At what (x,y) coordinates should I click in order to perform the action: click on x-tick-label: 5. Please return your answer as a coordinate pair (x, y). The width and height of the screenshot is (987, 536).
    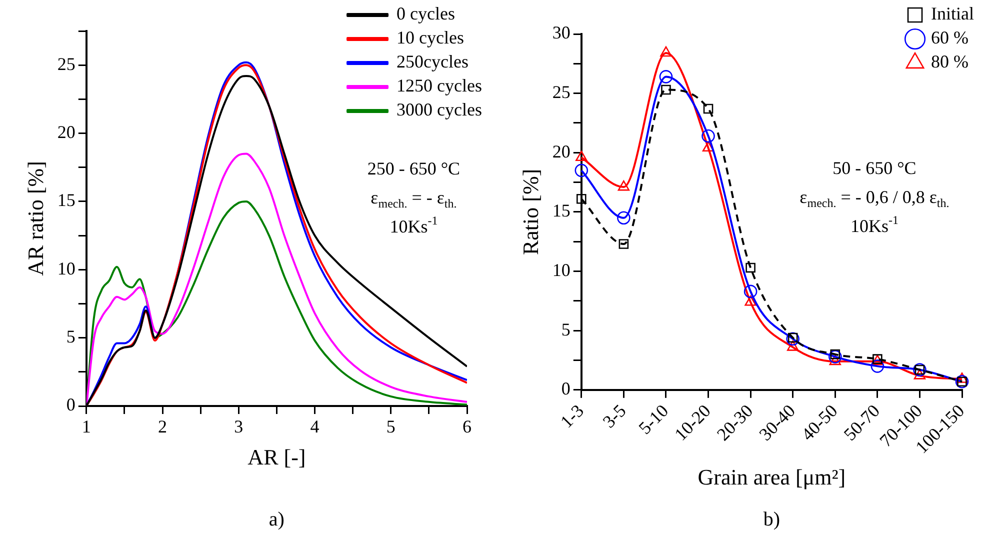
    Looking at the image, I should click on (391, 426).